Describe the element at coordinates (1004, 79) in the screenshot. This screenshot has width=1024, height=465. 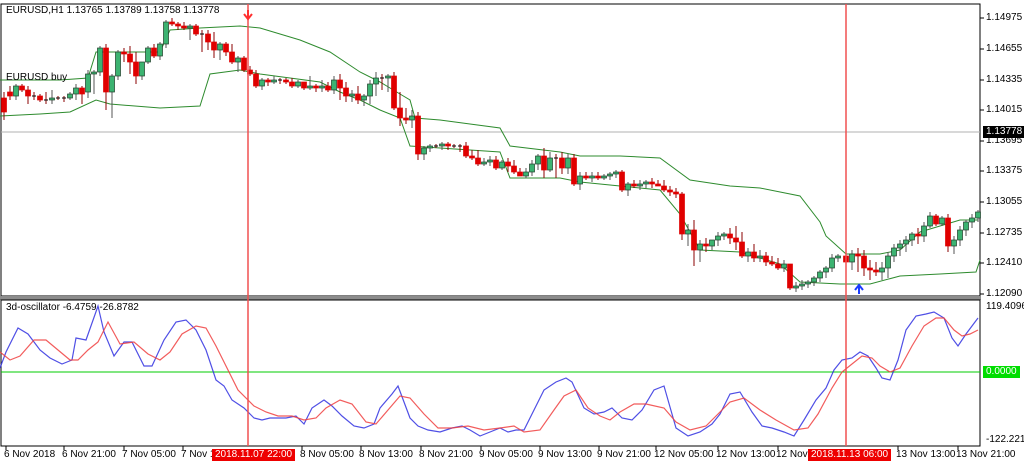
I see `price-axis-label: 1.14335` at that location.